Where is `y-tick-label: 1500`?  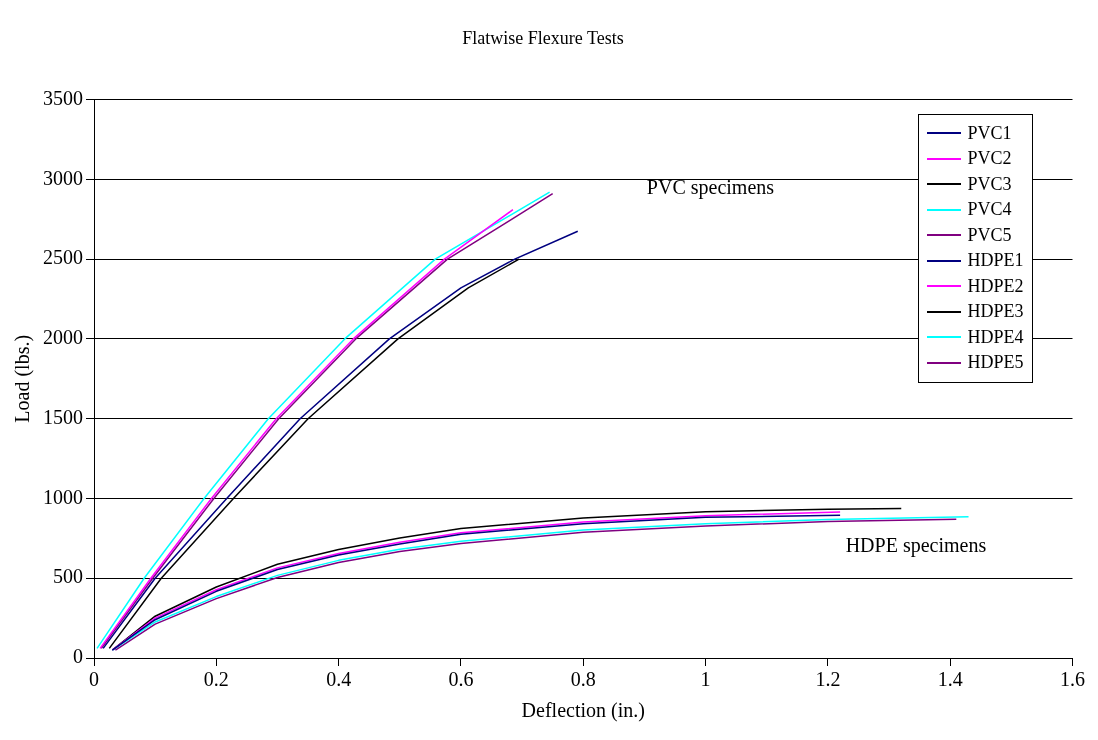
y-tick-label: 1500 is located at coordinates (63, 416).